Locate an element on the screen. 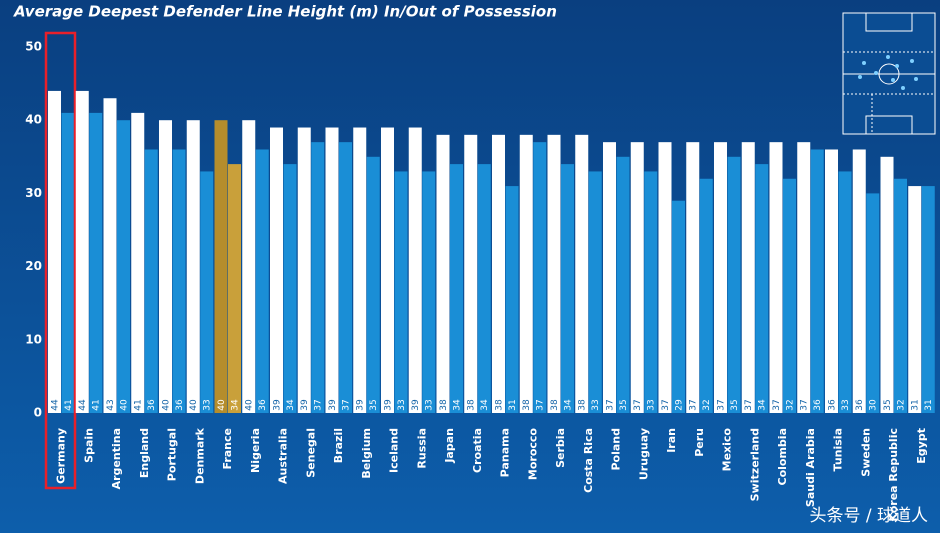 The image size is (940, 533). x-tick-label: Costa Rica is located at coordinates (588, 460).